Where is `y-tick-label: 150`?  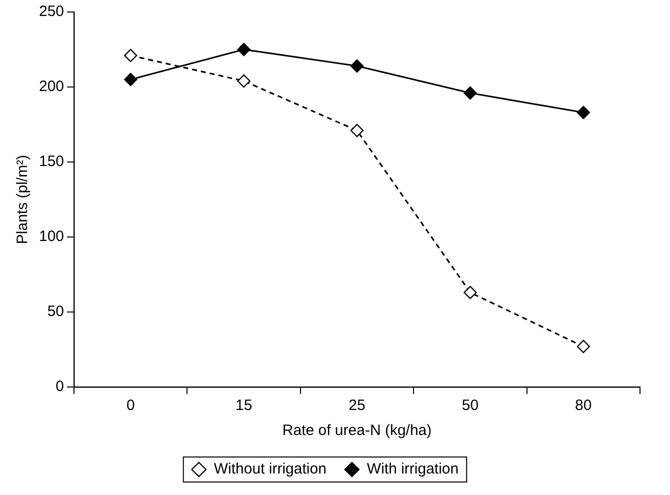
y-tick-label: 150 is located at coordinates (51, 161).